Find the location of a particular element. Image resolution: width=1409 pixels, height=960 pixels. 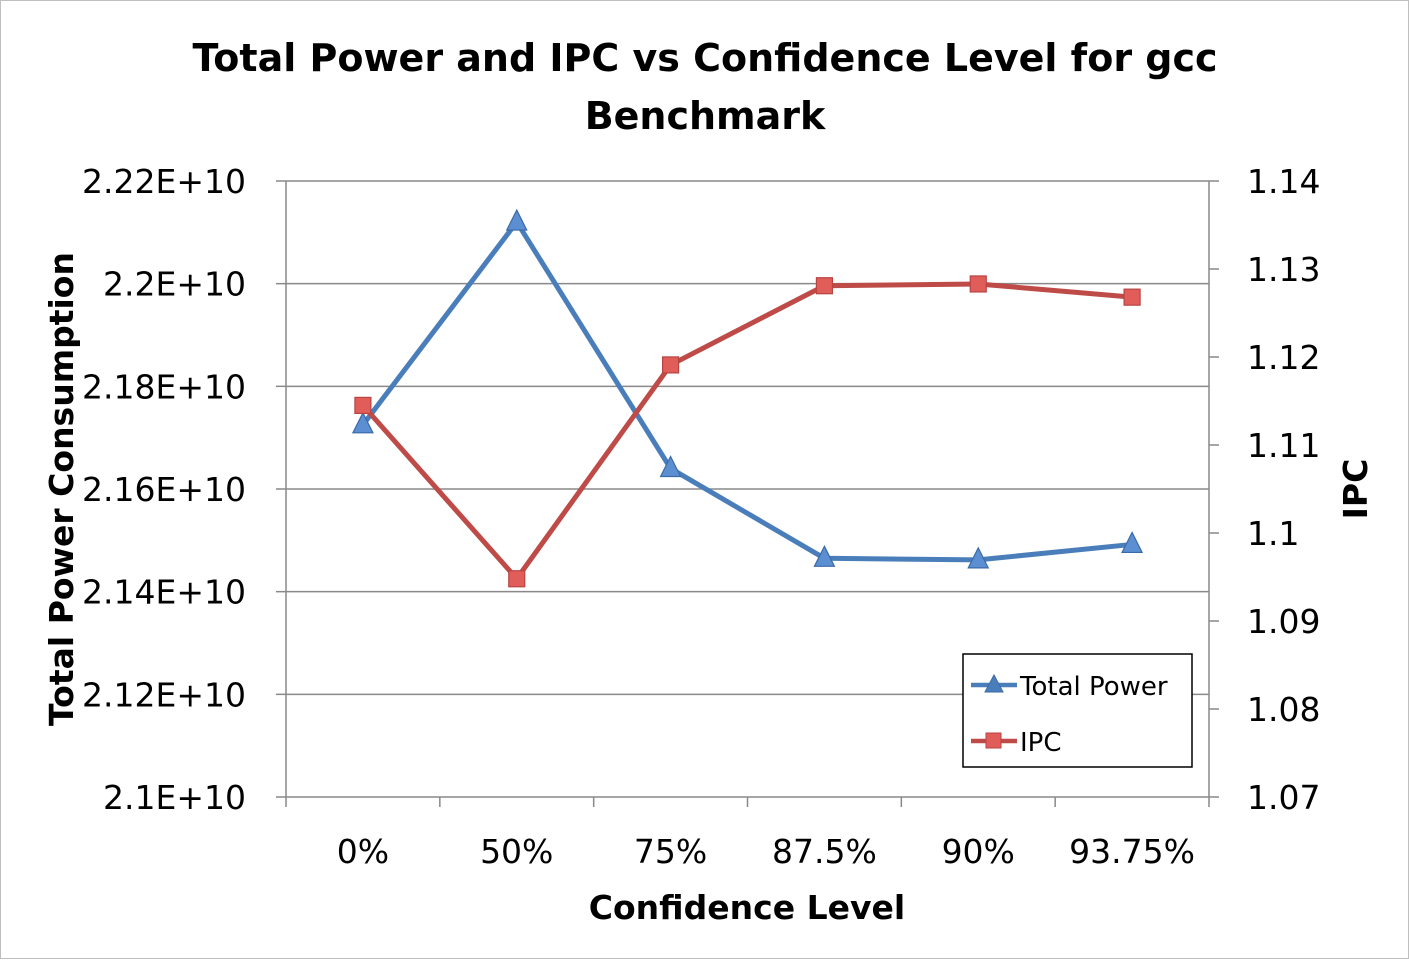

x-tick-label: 50% is located at coordinates (516, 851).